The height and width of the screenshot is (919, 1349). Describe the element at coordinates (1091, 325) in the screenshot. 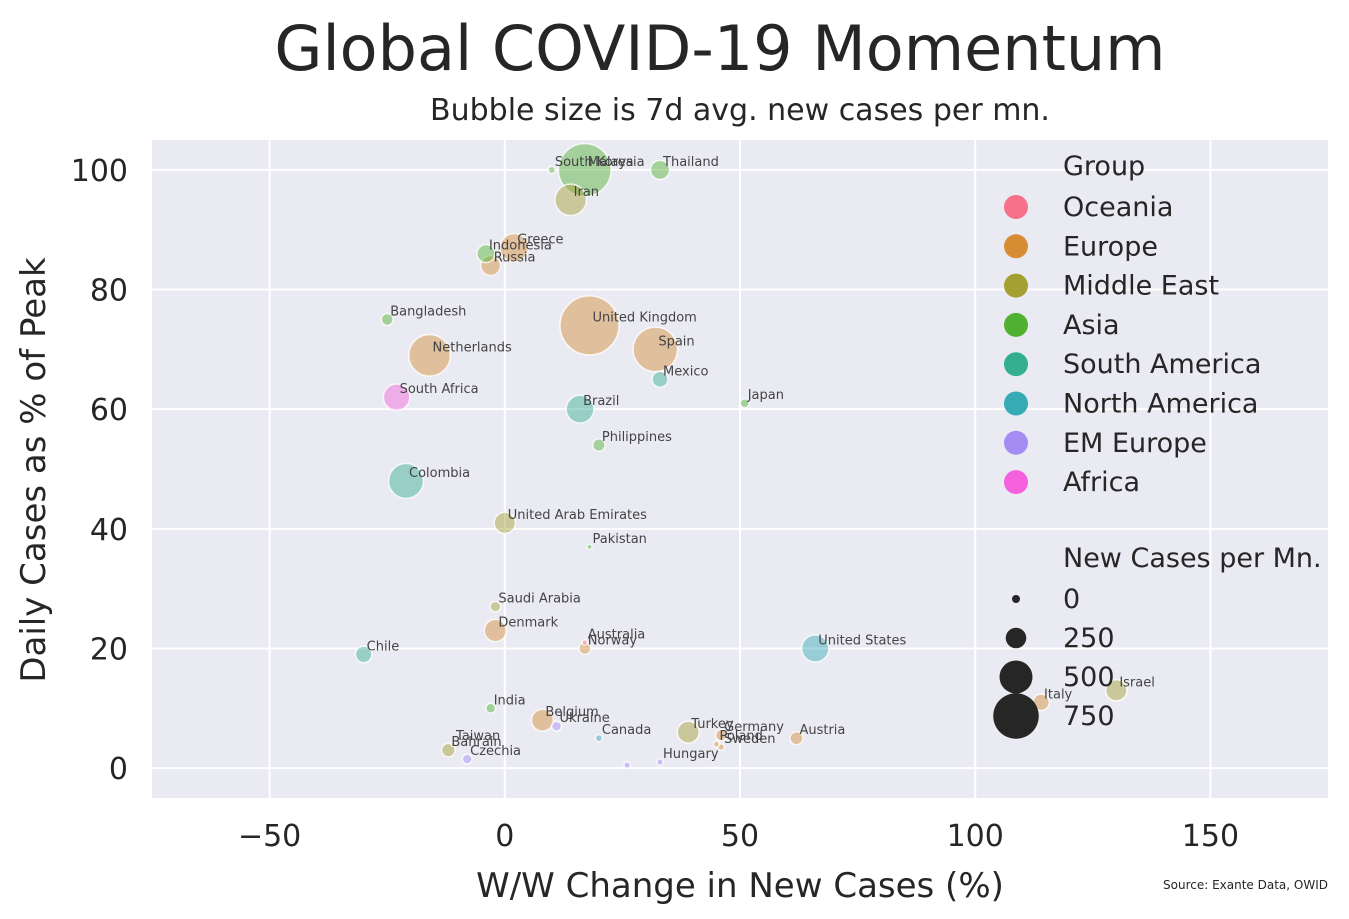

I see `legend-group-label: Asia` at that location.